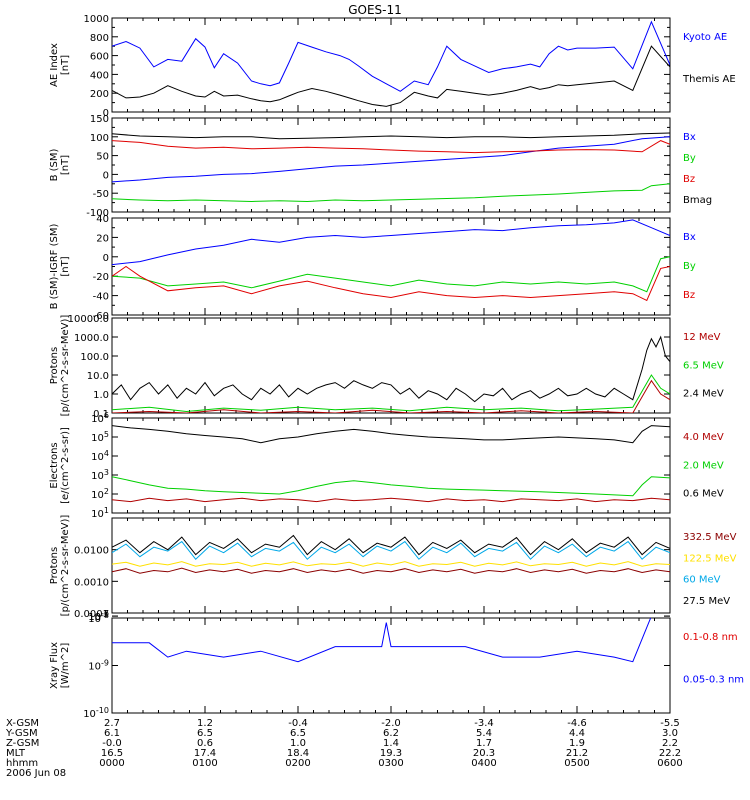 Image resolution: width=750 pixels, height=800 pixels. I want to click on series-line-6-5-mev, so click(391, 393).